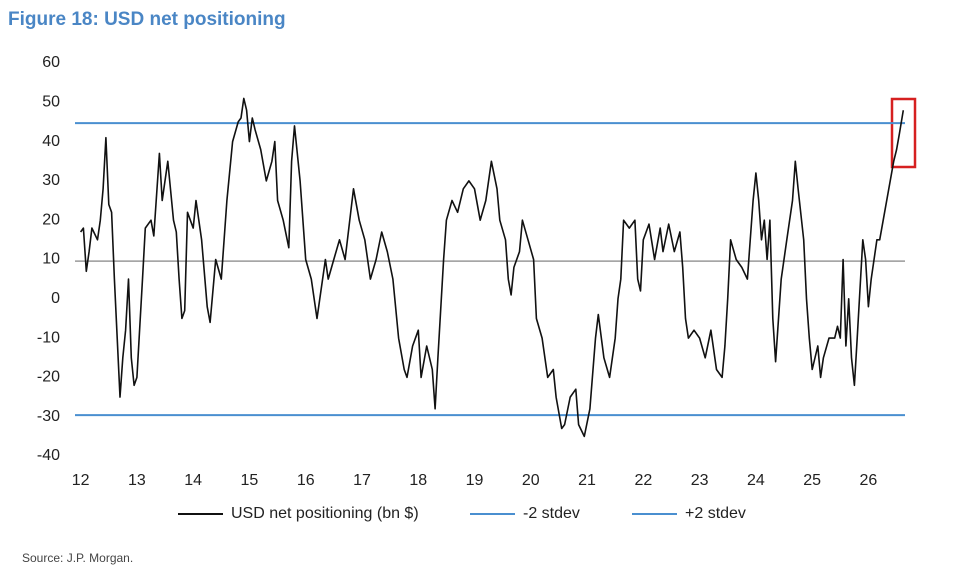 The height and width of the screenshot is (573, 974). What do you see at coordinates (551, 513) in the screenshot?
I see `legend-label: -2 stdev` at bounding box center [551, 513].